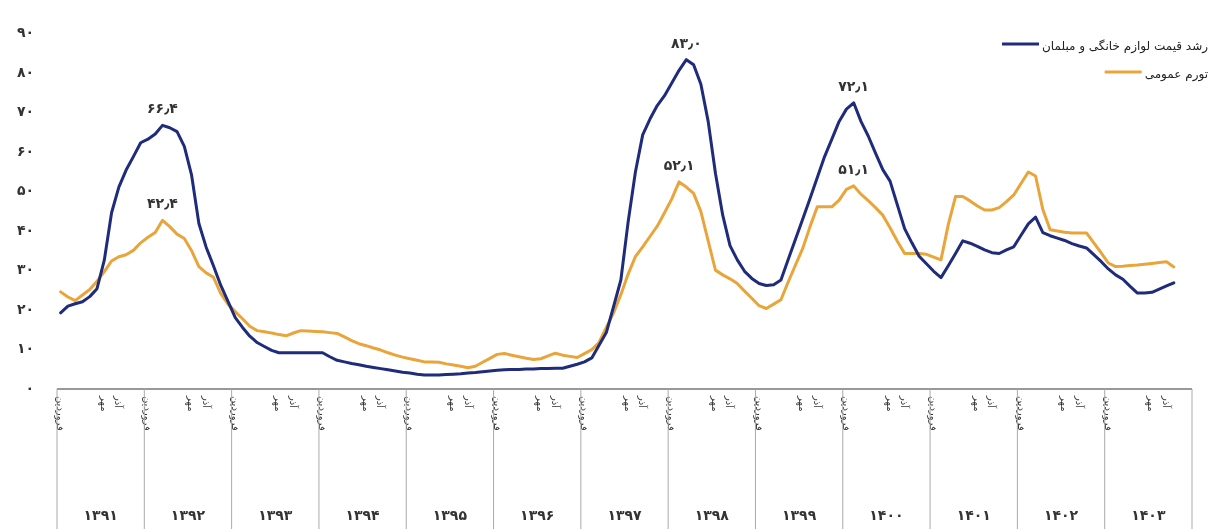  Describe the element at coordinates (679, 164) in the screenshot. I see `data-label: ۵۲٫۱` at that location.